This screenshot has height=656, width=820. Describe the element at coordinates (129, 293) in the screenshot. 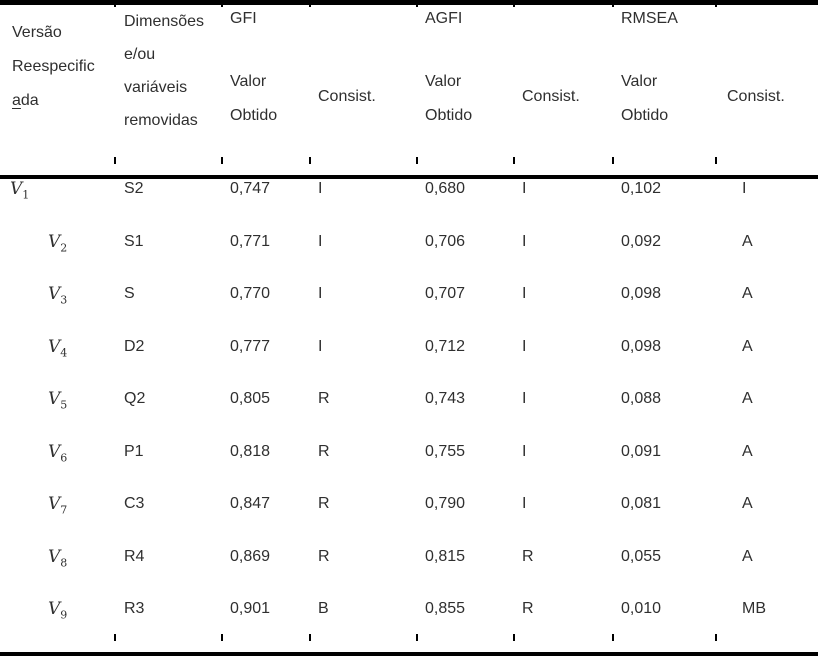

I see `removed-cell: S` at that location.